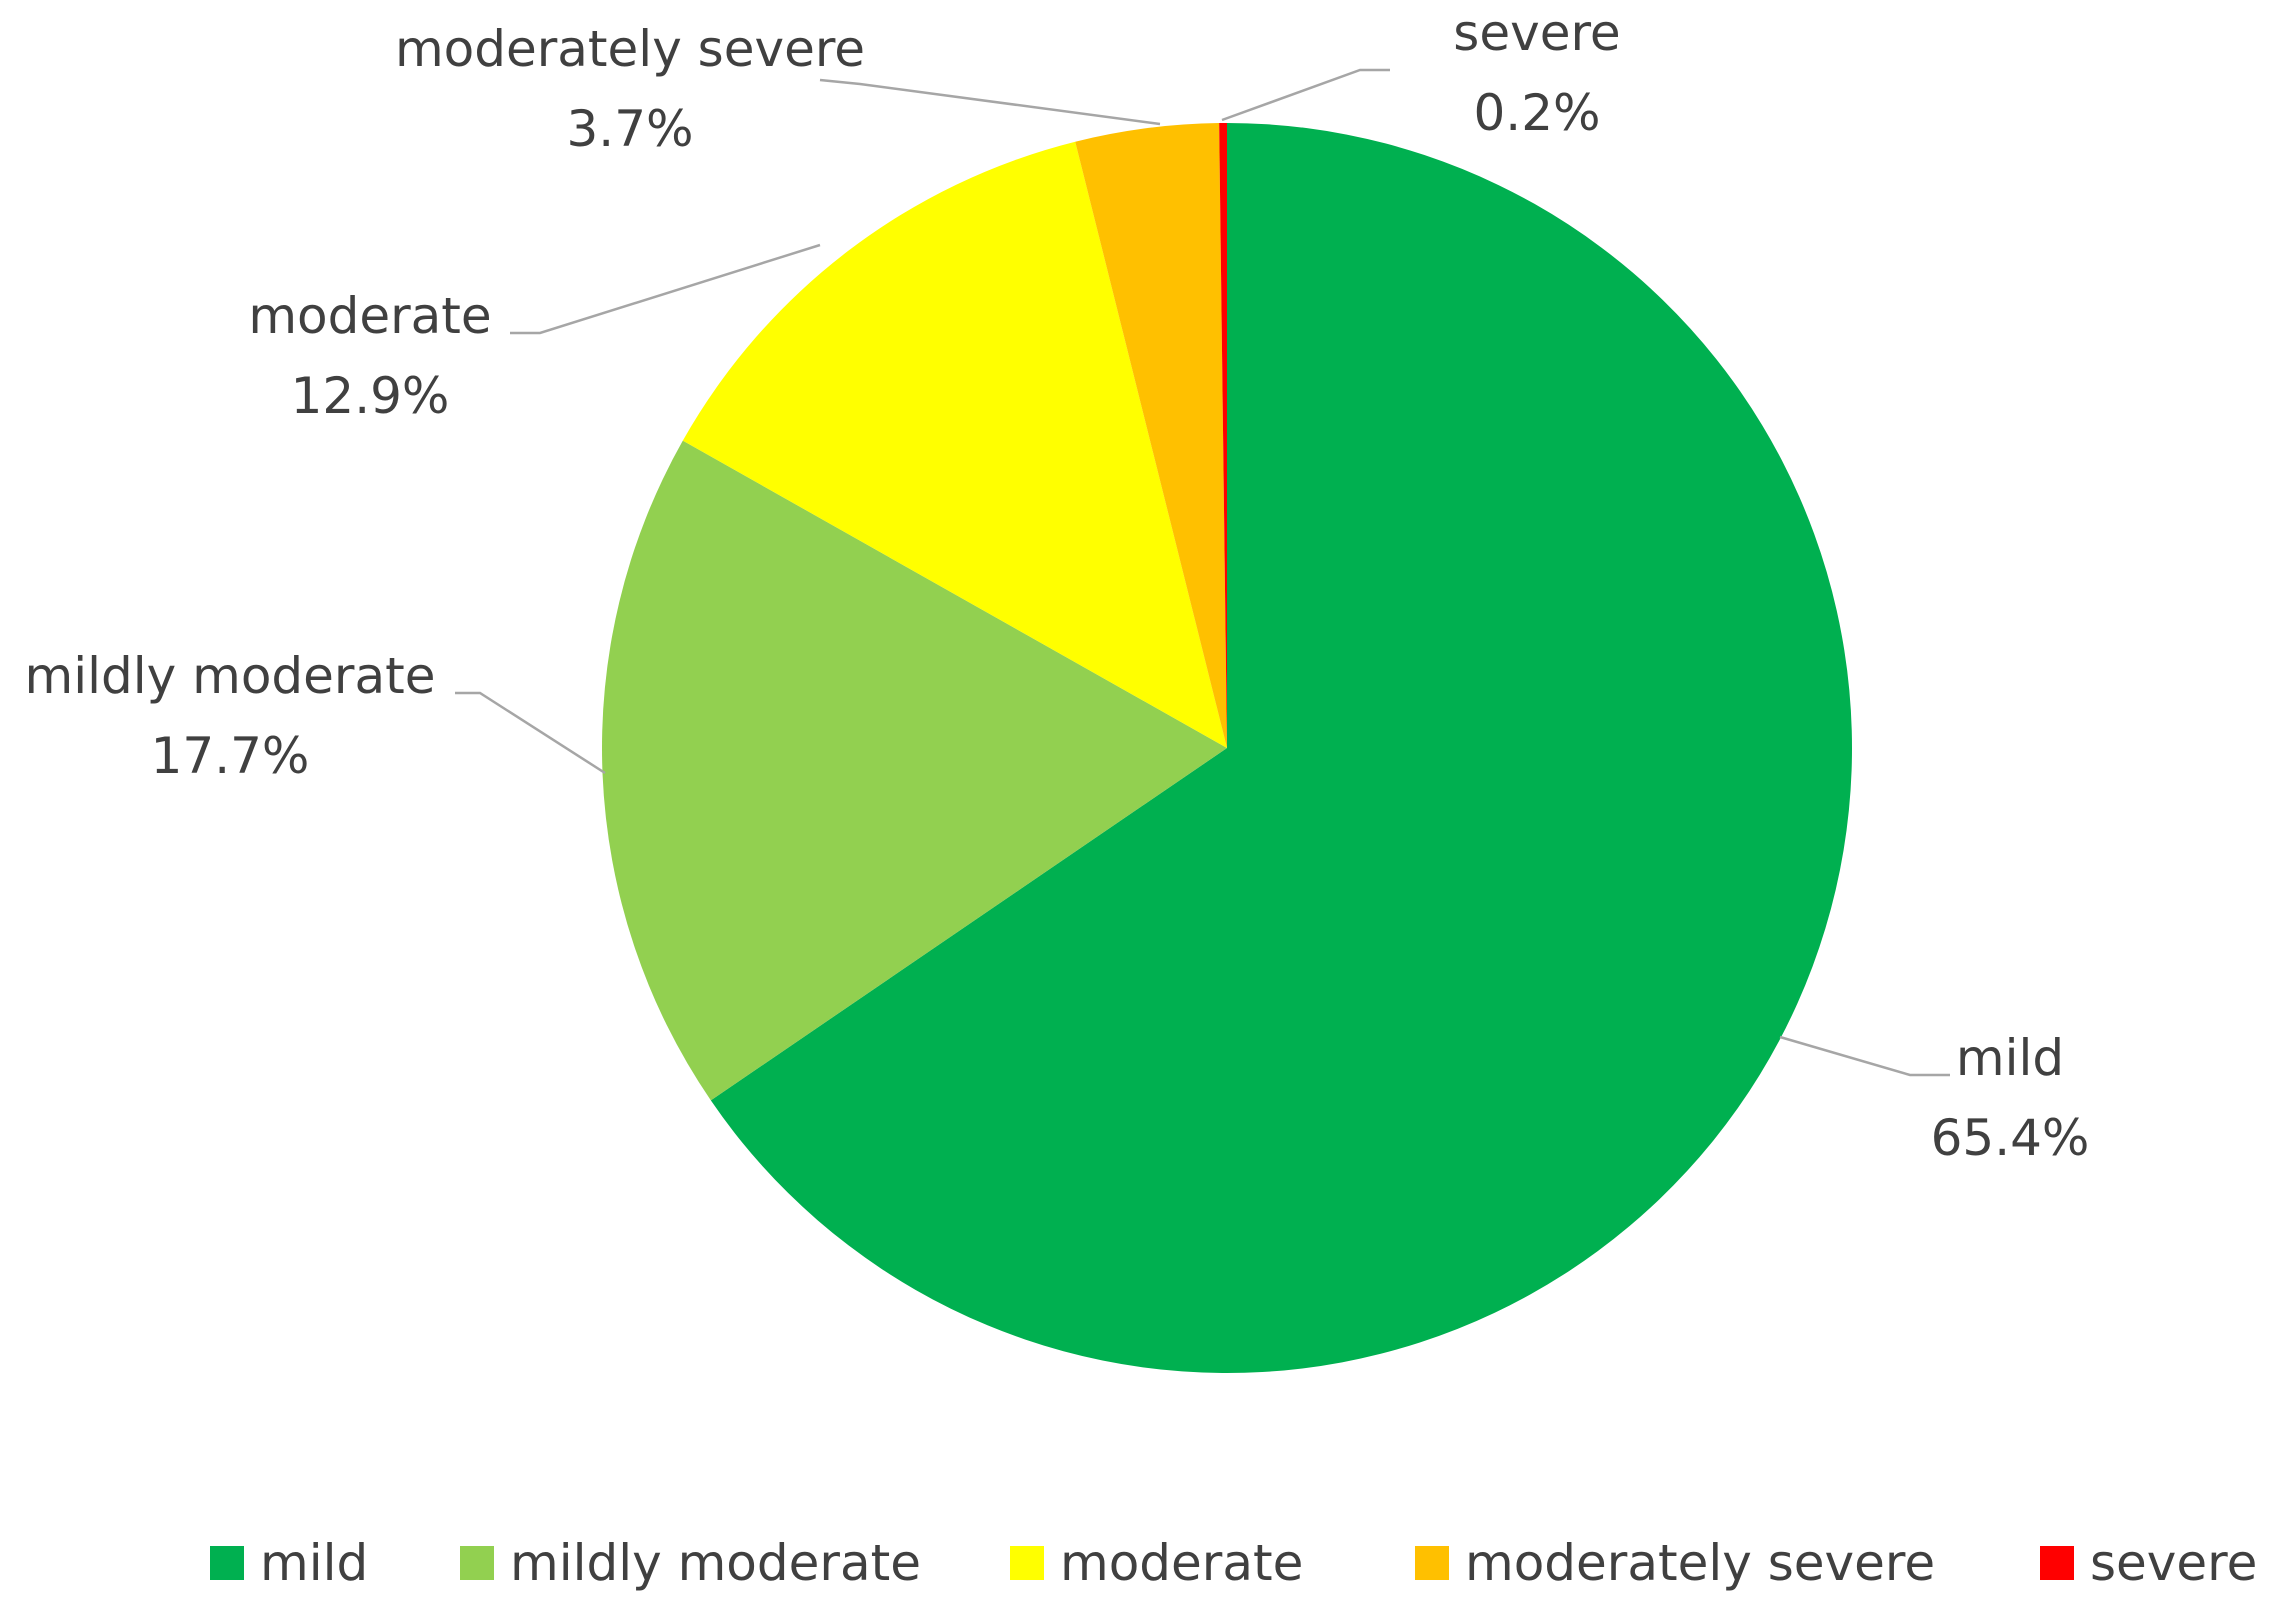  Describe the element at coordinates (1536, 113) in the screenshot. I see `data-label-value-severe: 0.2%` at that location.